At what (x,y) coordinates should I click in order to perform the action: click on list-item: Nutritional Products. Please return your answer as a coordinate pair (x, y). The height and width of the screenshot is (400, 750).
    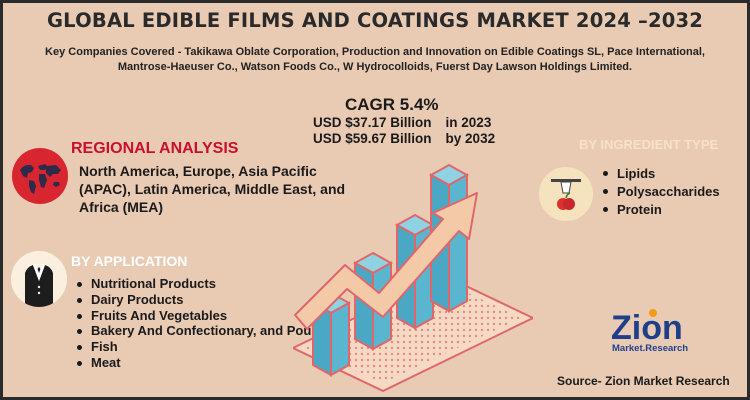
    Looking at the image, I should click on (205, 284).